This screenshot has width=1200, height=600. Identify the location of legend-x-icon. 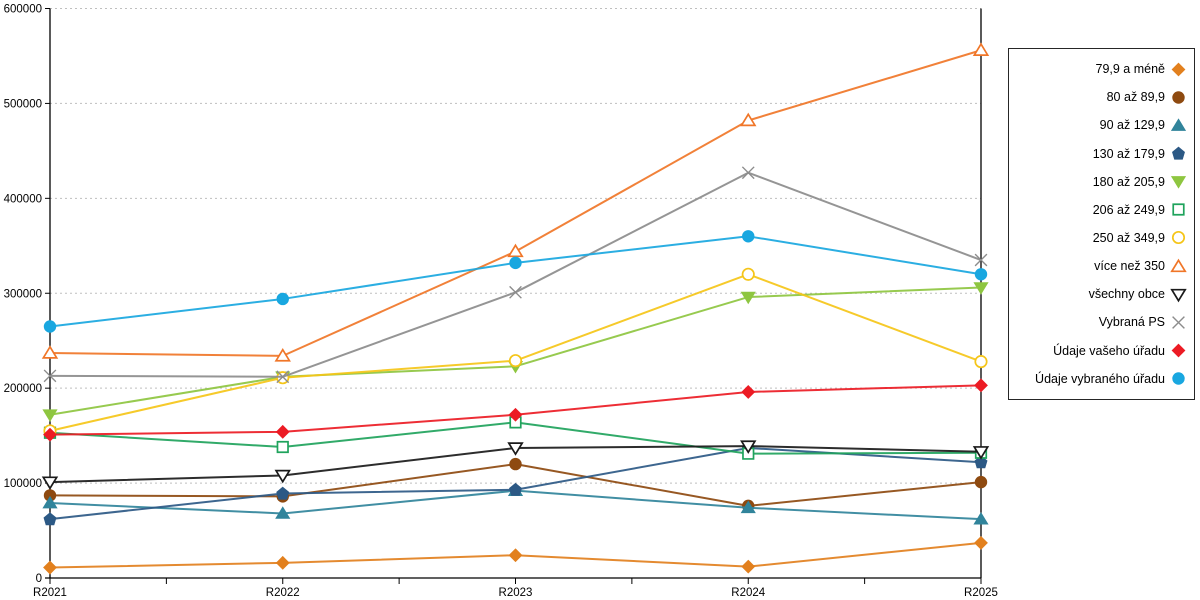
(1178, 322).